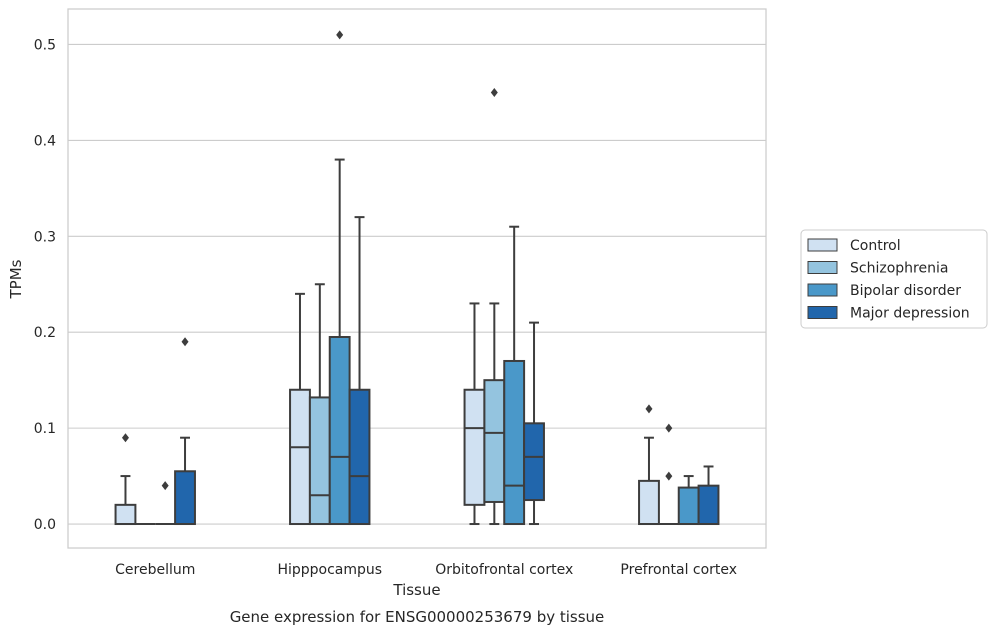 This screenshot has height=634, width=997. I want to click on y-axis-ticks: 0.0 0.1 0.2 0.3 0.4 0.5, so click(45, 285).